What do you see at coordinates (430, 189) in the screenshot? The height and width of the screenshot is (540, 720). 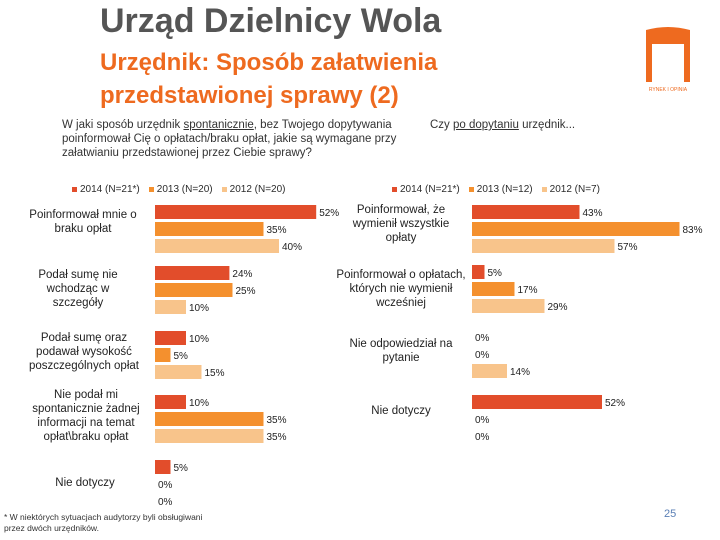 I see `right-legend-label-2014: 2014 (N=21*)` at bounding box center [430, 189].